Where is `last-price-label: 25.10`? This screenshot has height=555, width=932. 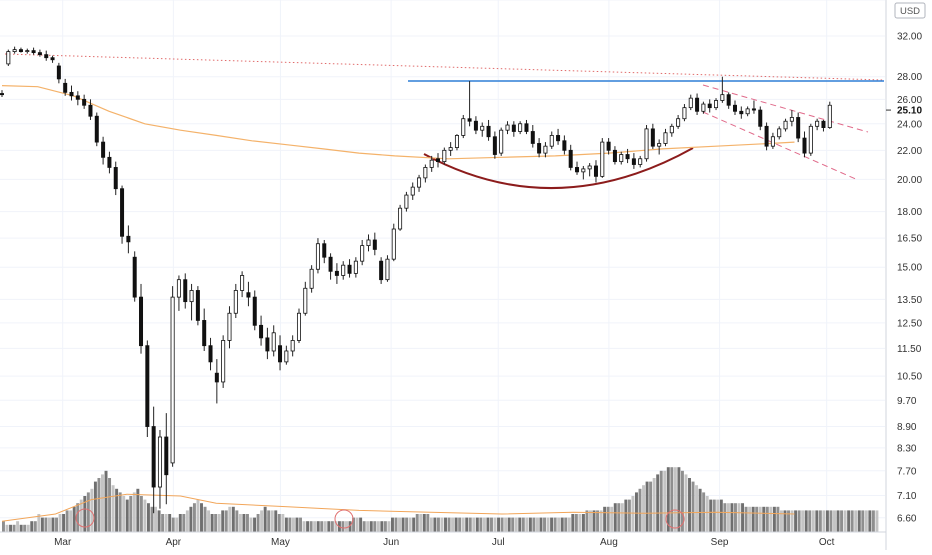
last-price-label: 25.10 is located at coordinates (909, 111).